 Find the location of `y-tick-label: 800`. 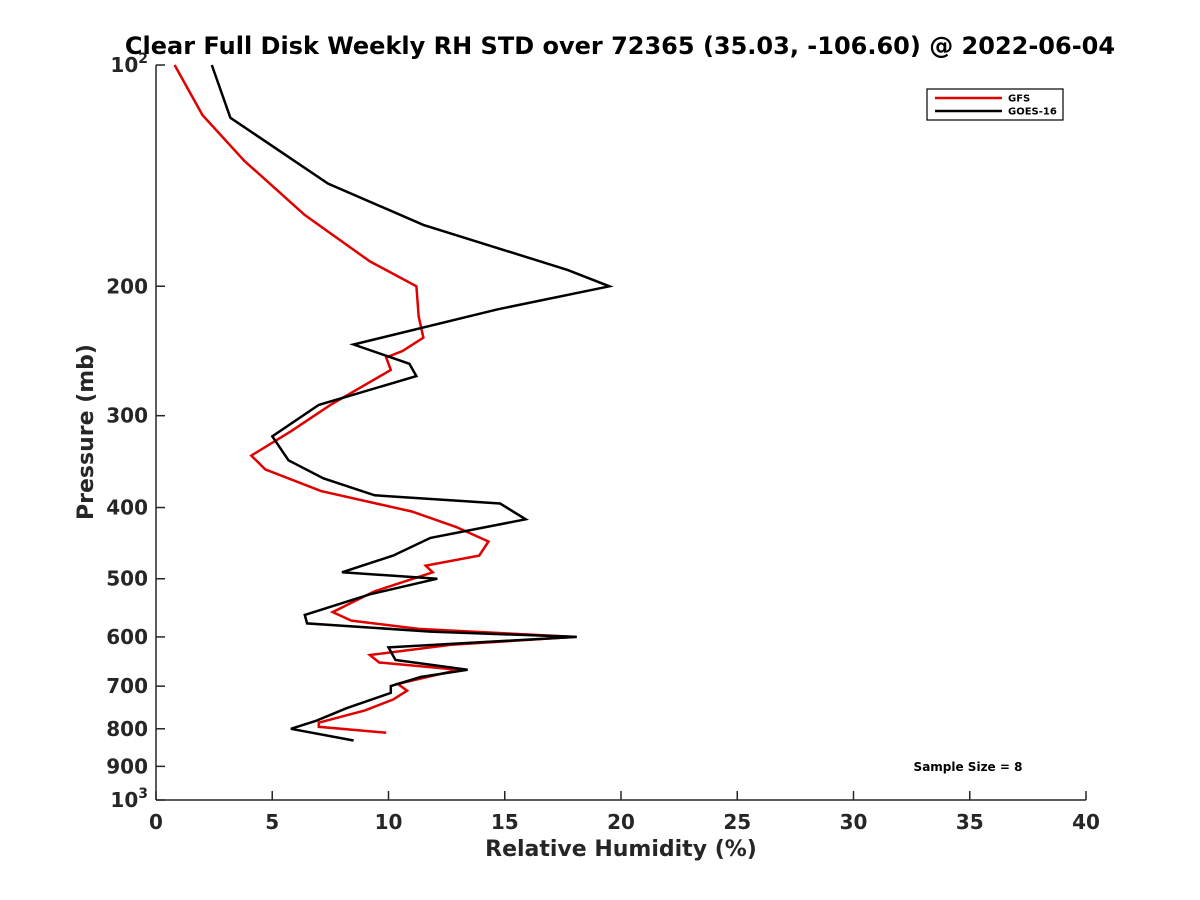

y-tick-label: 800 is located at coordinates (127, 729).